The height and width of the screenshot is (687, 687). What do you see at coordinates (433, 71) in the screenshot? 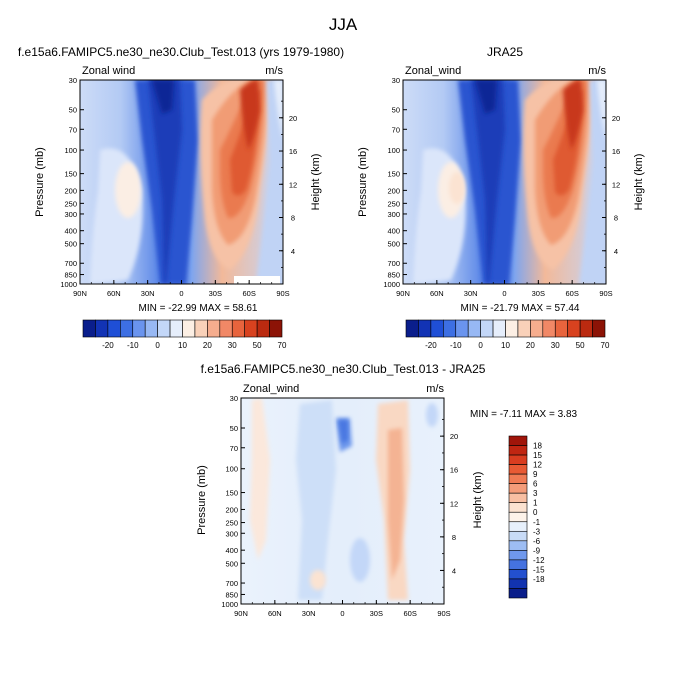
I see `chart-obs-subtitle-left: Zonal_wind` at bounding box center [433, 71].